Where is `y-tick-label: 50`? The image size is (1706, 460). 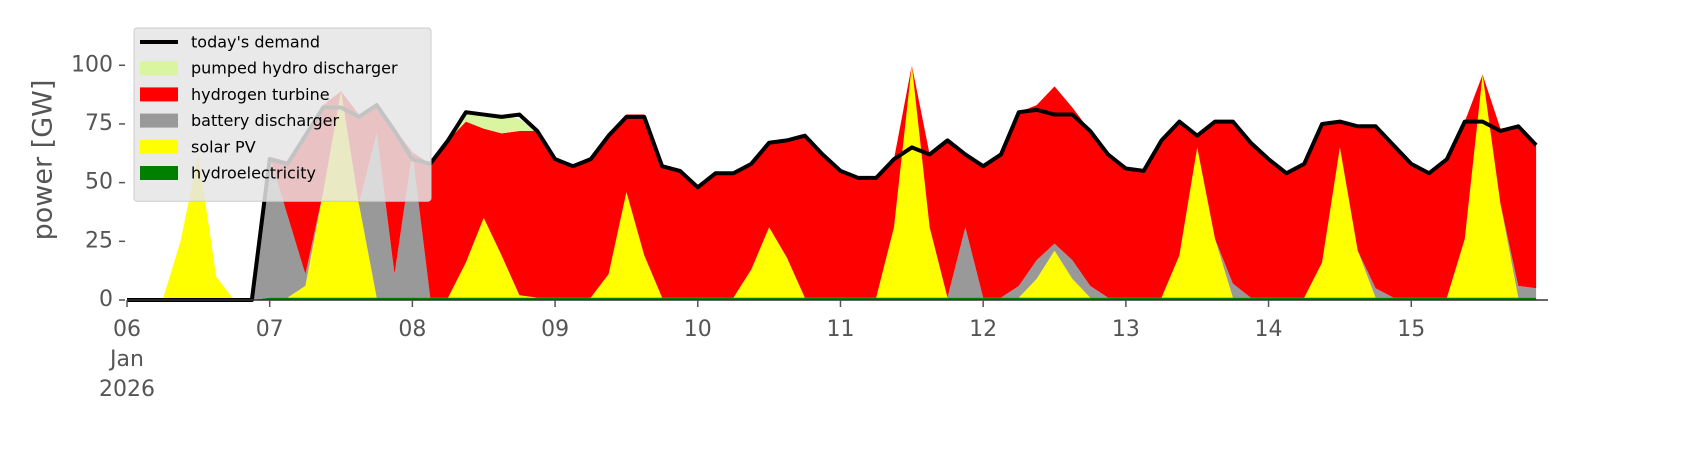 y-tick-label: 50 is located at coordinates (99, 182).